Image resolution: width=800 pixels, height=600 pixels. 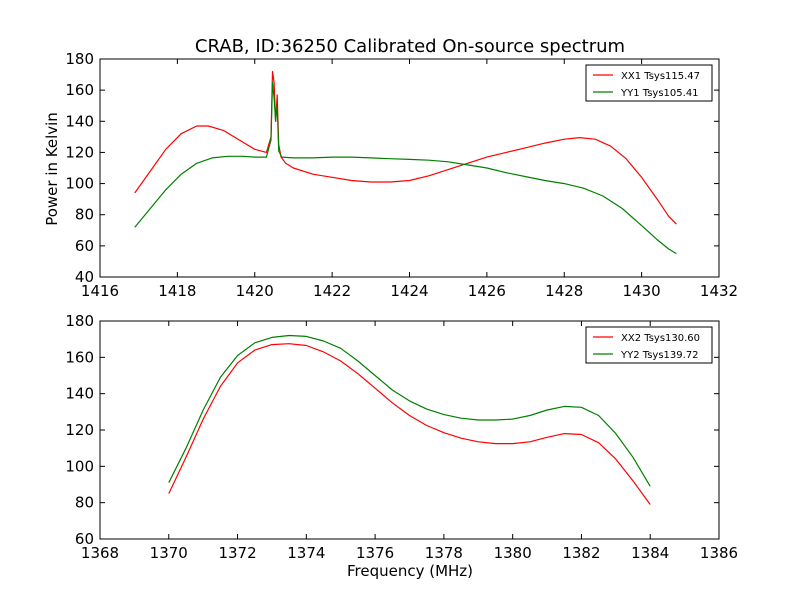 I want to click on x-tick-label: 1374, so click(x=306, y=553).